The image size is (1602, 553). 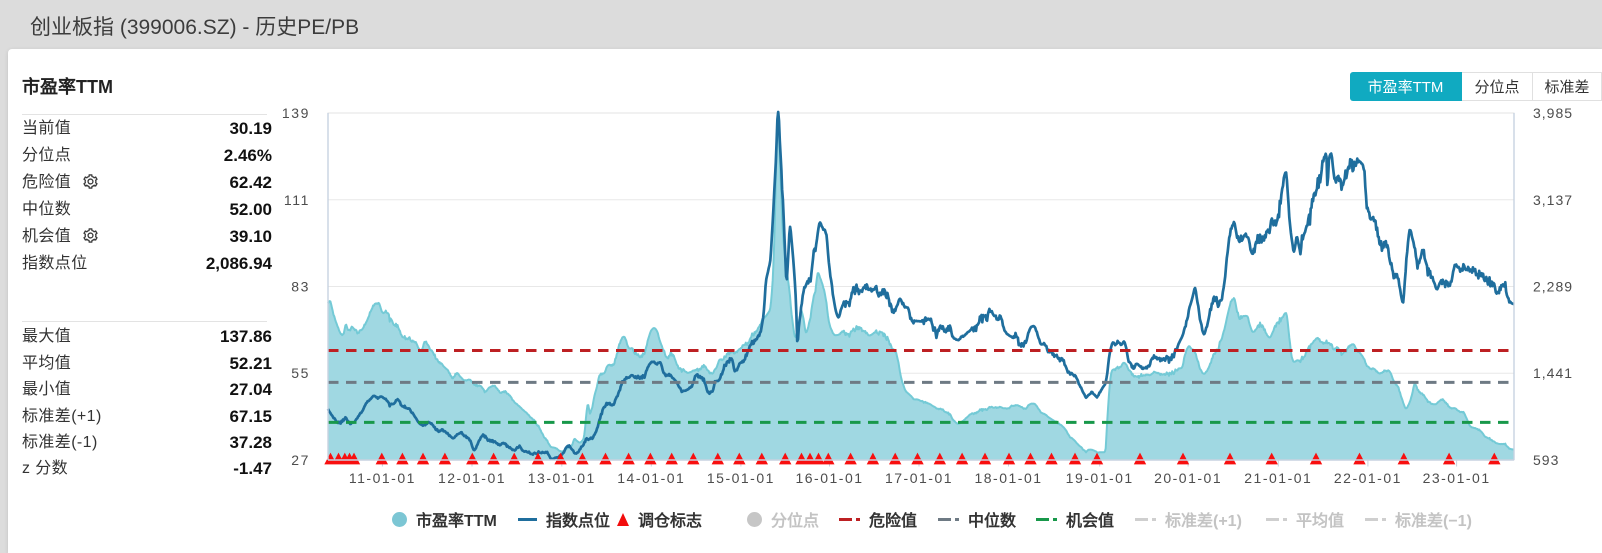 What do you see at coordinates (829, 478) in the screenshot?
I see `svg-text: 16-01-01` at bounding box center [829, 478].